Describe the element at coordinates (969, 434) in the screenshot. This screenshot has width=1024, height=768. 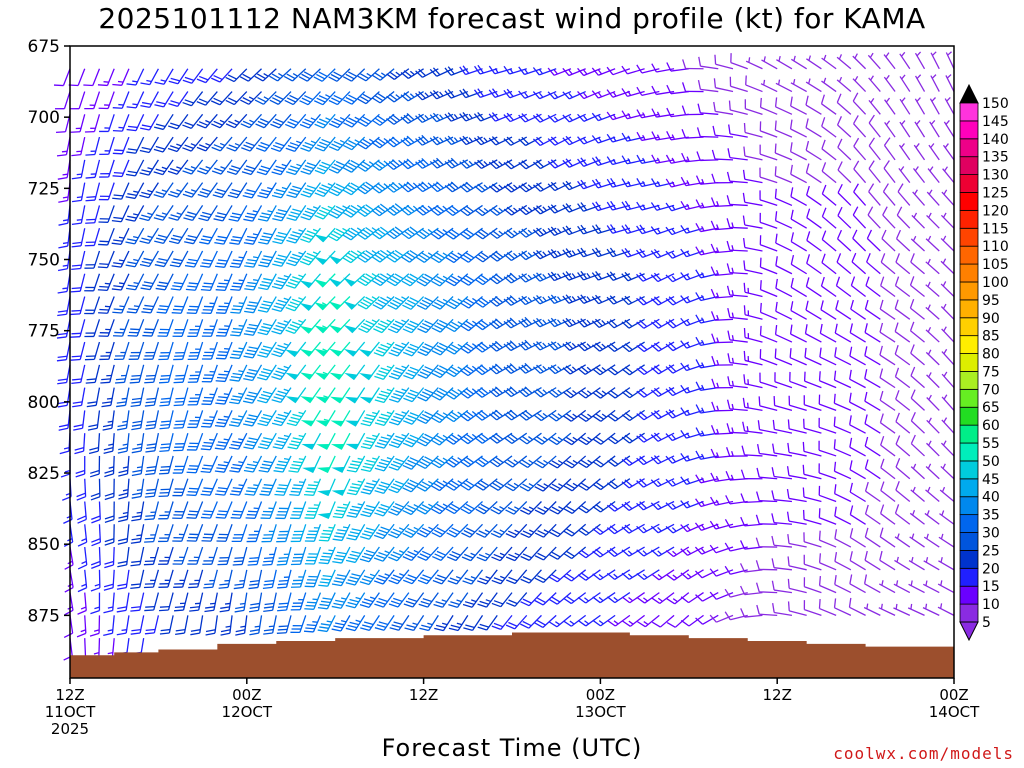
I see `colorbar-swatch` at that location.